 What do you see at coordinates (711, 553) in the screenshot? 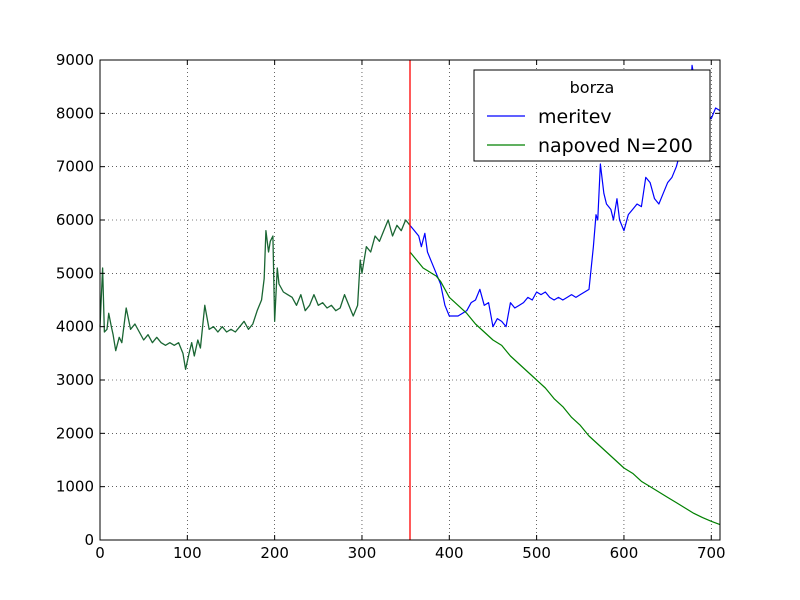
I see `x-tick-label: 700` at bounding box center [711, 553].